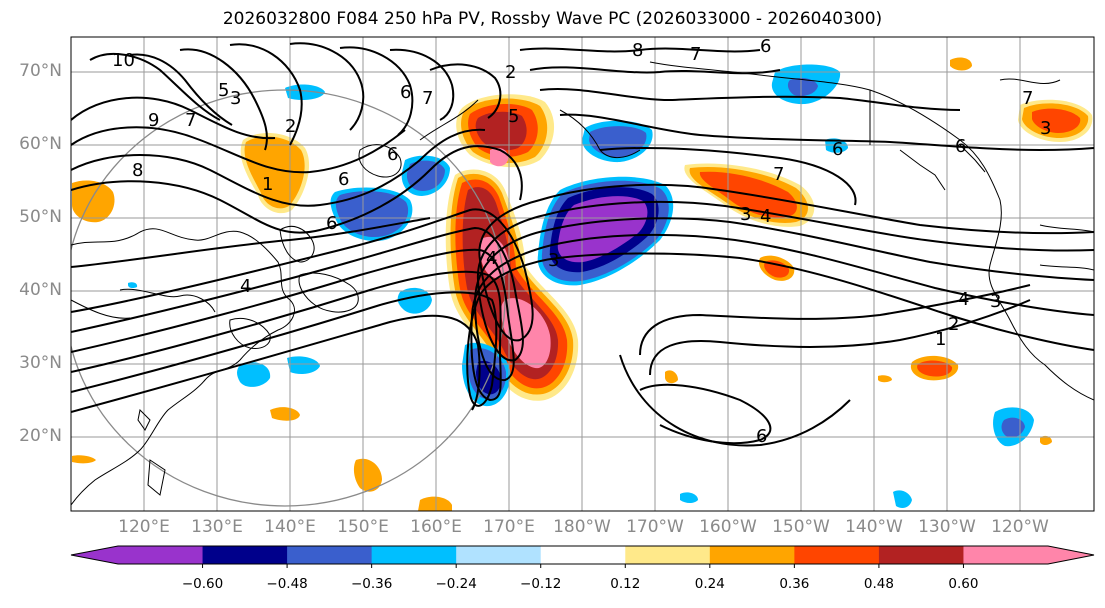 This screenshot has width=1105, height=608. I want to click on colorbar-outline, so click(582, 555).